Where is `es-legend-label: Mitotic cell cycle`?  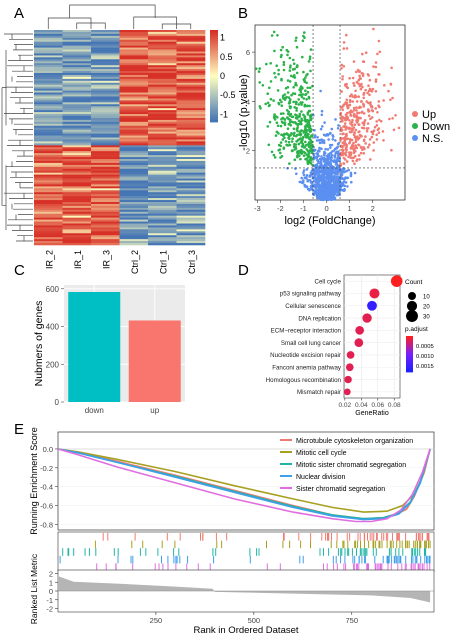
es-legend-label: Mitotic cell cycle is located at coordinates (321, 453).